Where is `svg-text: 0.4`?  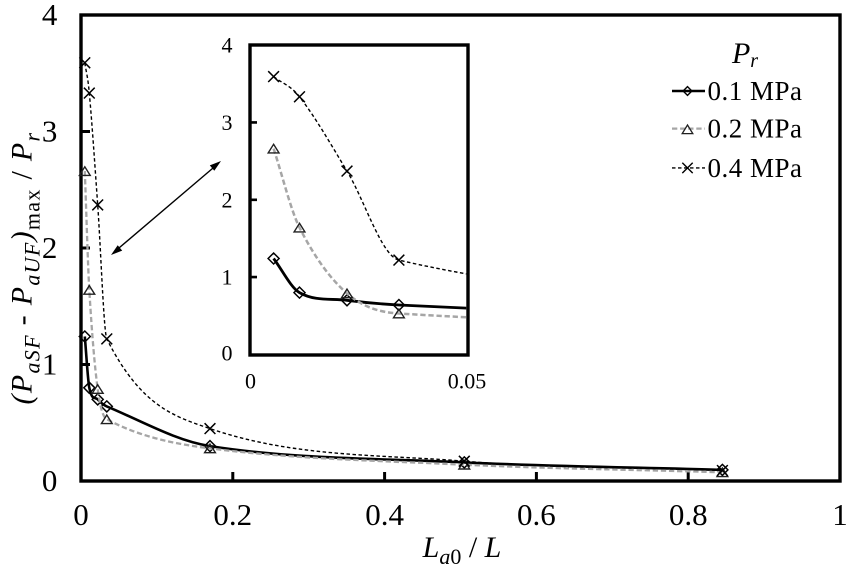
svg-text: 0.4 is located at coordinates (384, 514).